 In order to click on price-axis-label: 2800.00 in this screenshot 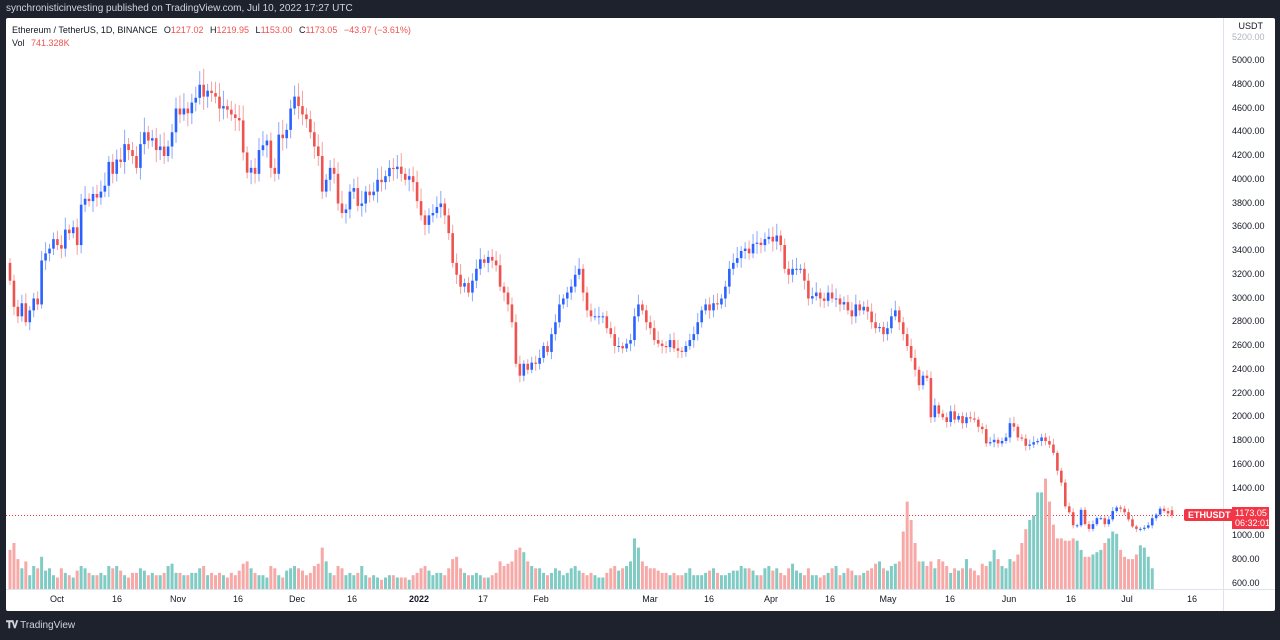, I will do `click(1248, 321)`.